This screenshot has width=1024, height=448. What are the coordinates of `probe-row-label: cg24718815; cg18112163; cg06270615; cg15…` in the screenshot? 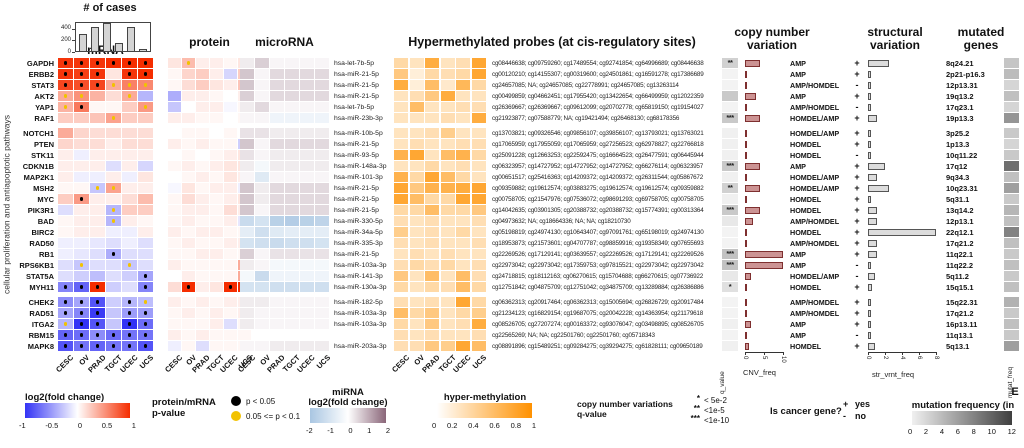 It's located at (598, 276).